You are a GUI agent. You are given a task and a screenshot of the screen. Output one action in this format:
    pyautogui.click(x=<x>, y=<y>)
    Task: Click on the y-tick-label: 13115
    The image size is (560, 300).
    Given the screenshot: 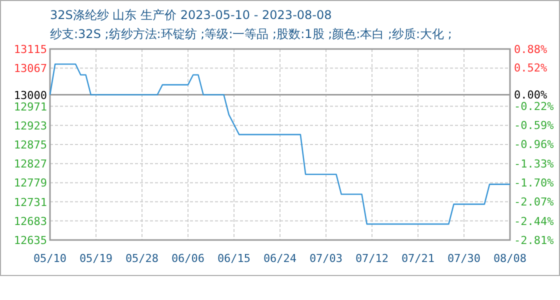 What is the action you would take?
    pyautogui.click(x=30, y=49)
    